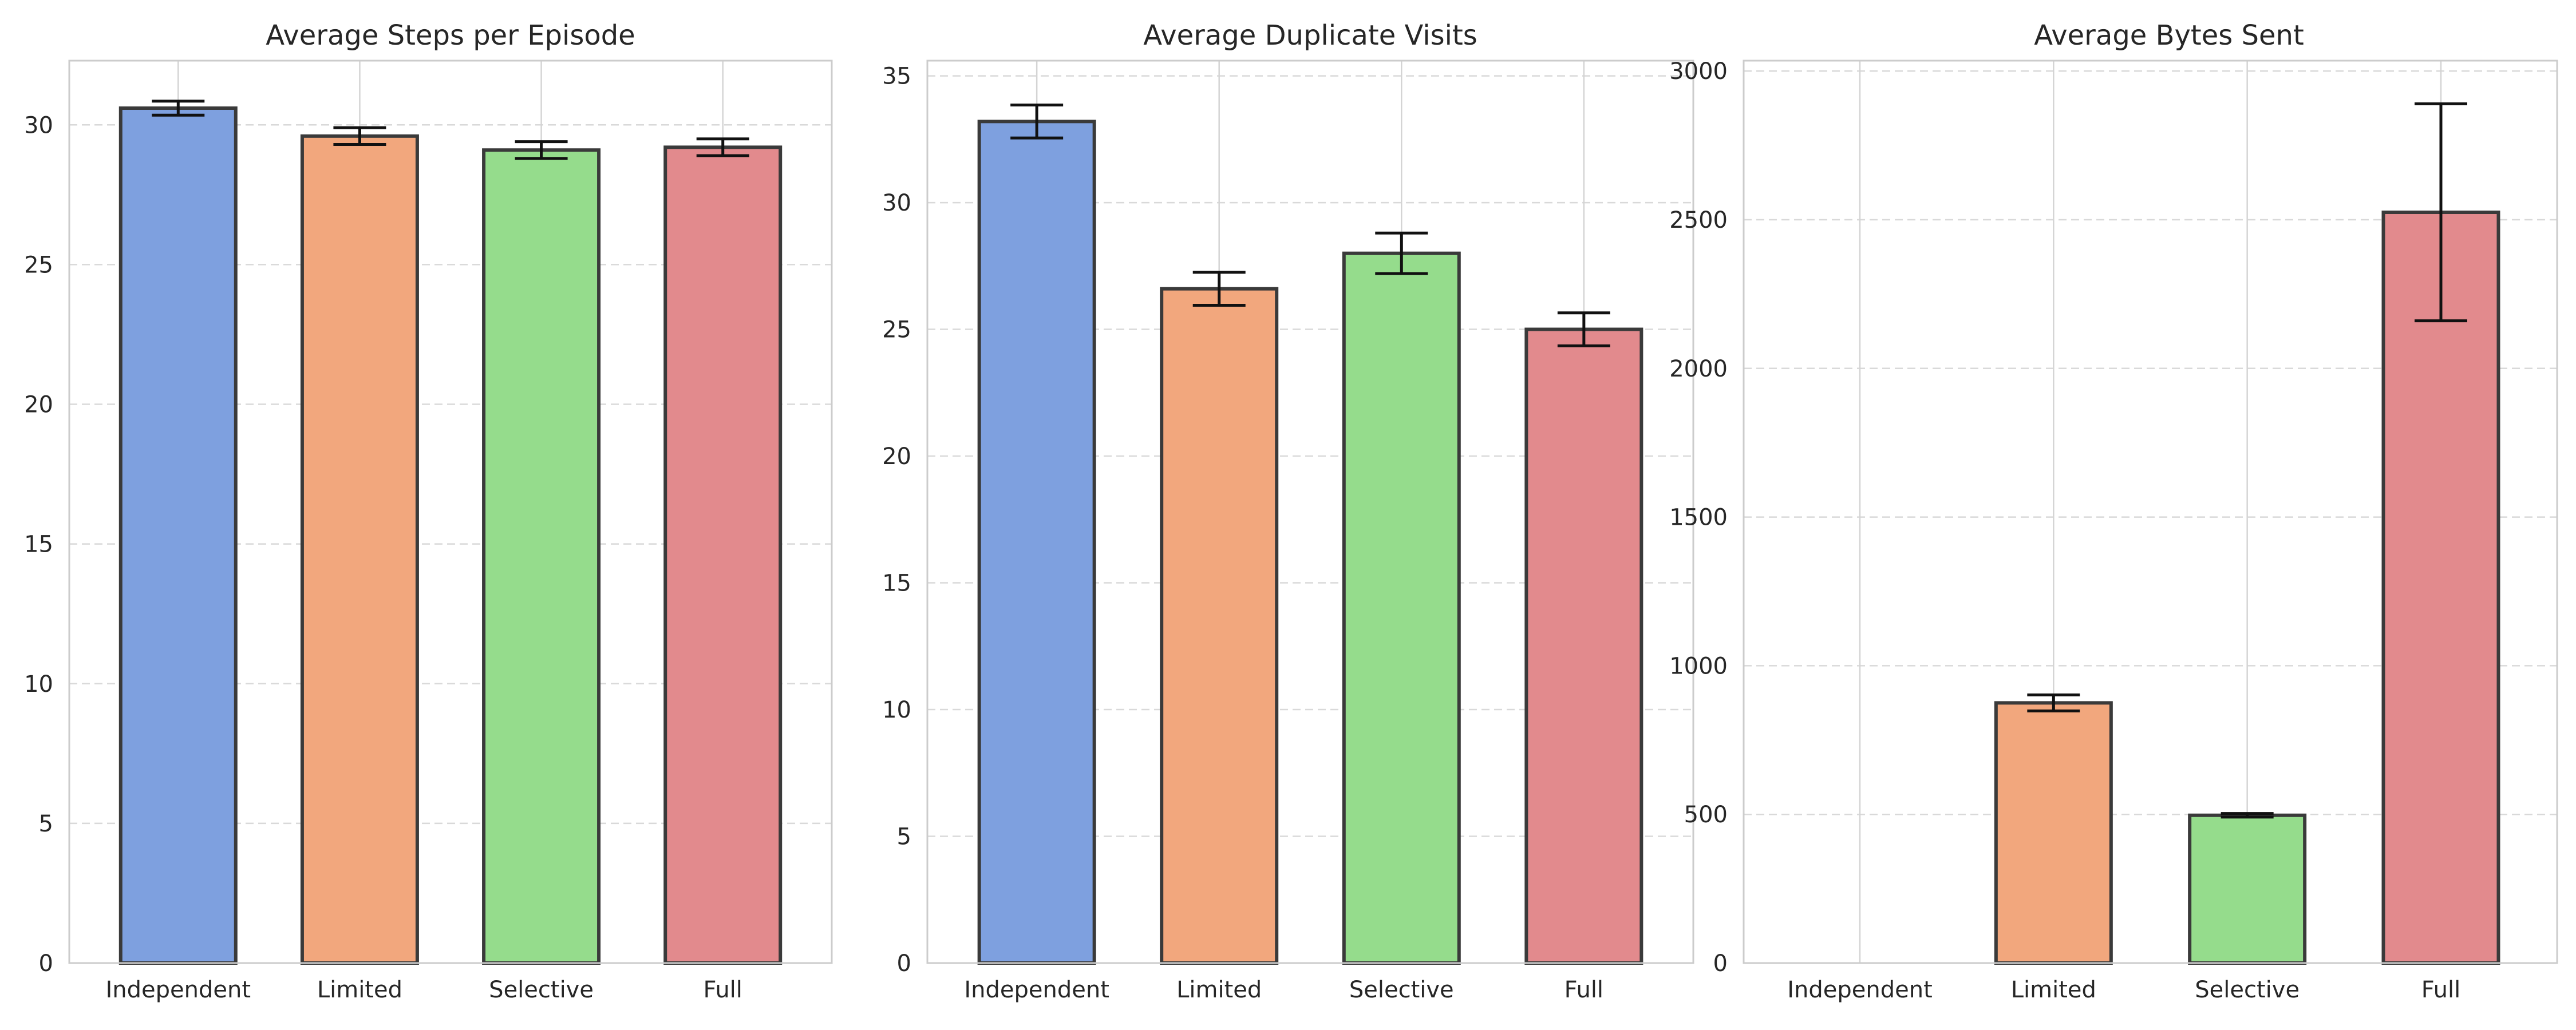 Image resolution: width=2576 pixels, height=1030 pixels. What do you see at coordinates (896, 77) in the screenshot?
I see `y-tick-label: 35` at bounding box center [896, 77].